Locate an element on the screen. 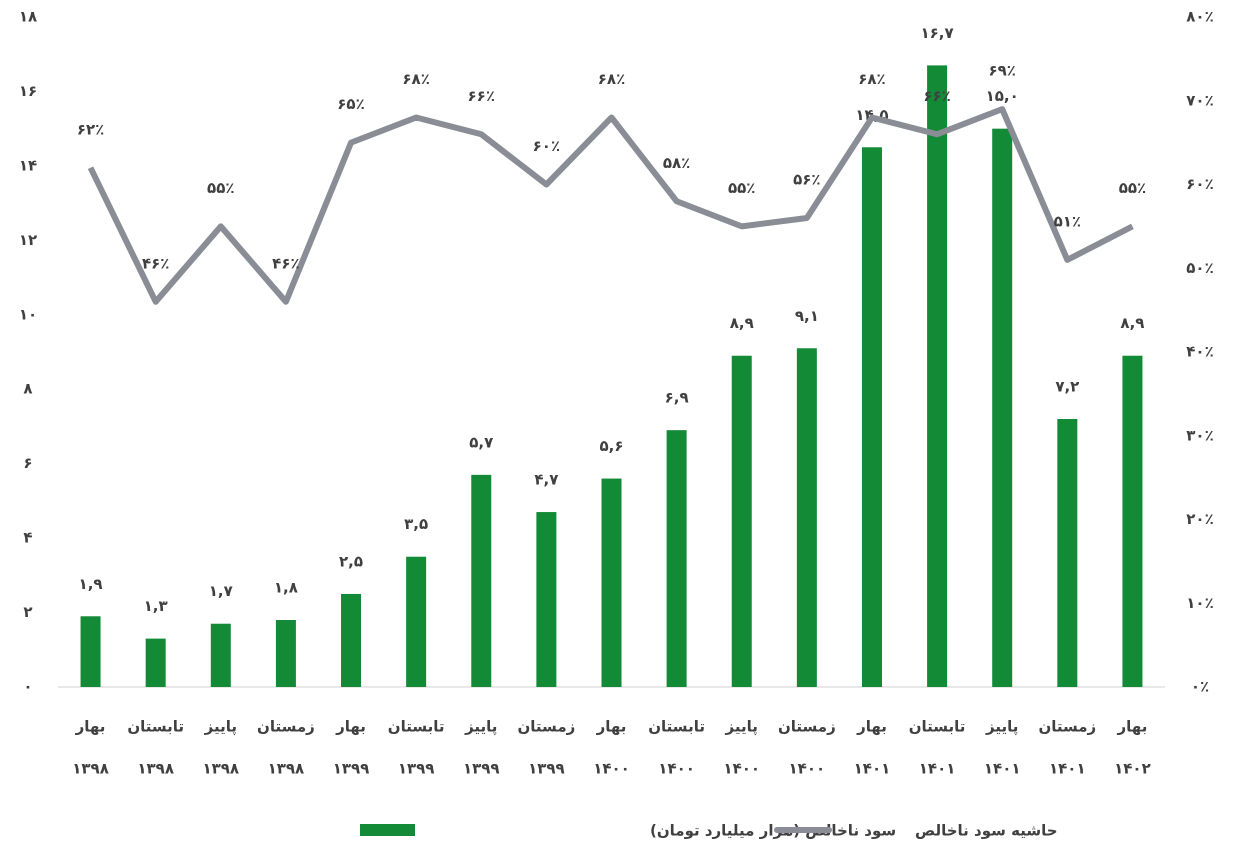 The height and width of the screenshot is (848, 1234). y-tick-label: ۱۴ is located at coordinates (28, 165).